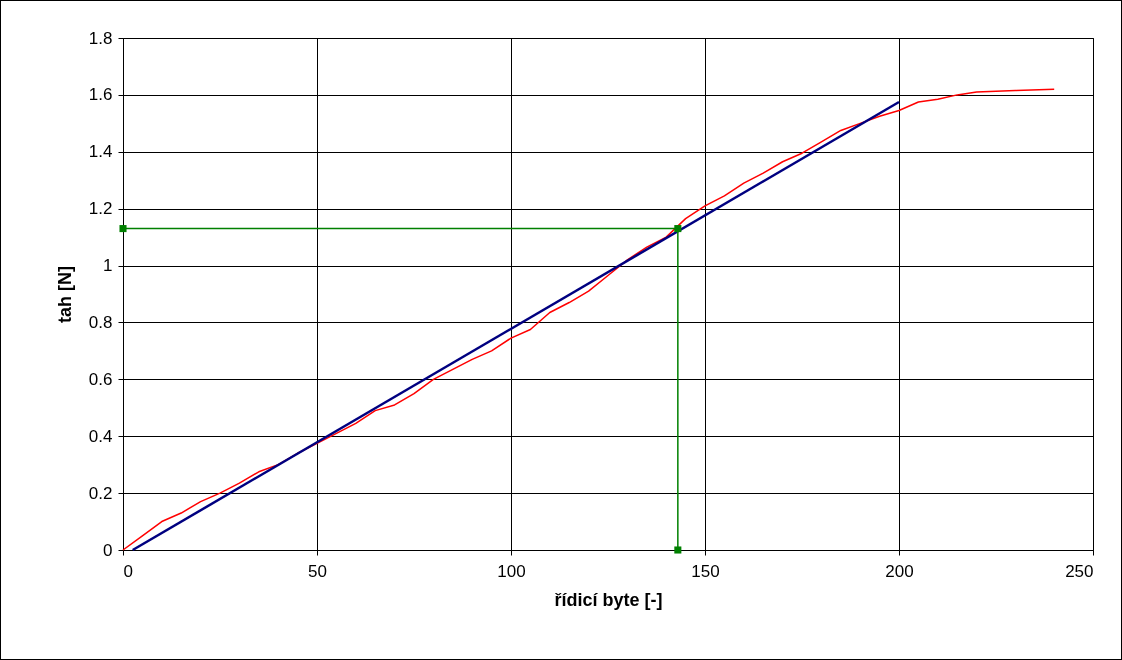 The width and height of the screenshot is (1122, 660). Describe the element at coordinates (64, 294) in the screenshot. I see `y-axis-title: tah [N]` at that location.